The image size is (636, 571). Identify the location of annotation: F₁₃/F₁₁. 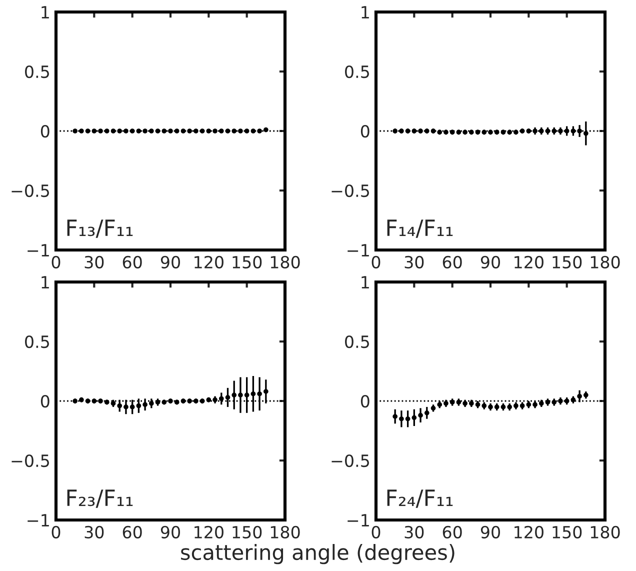
(100, 229).